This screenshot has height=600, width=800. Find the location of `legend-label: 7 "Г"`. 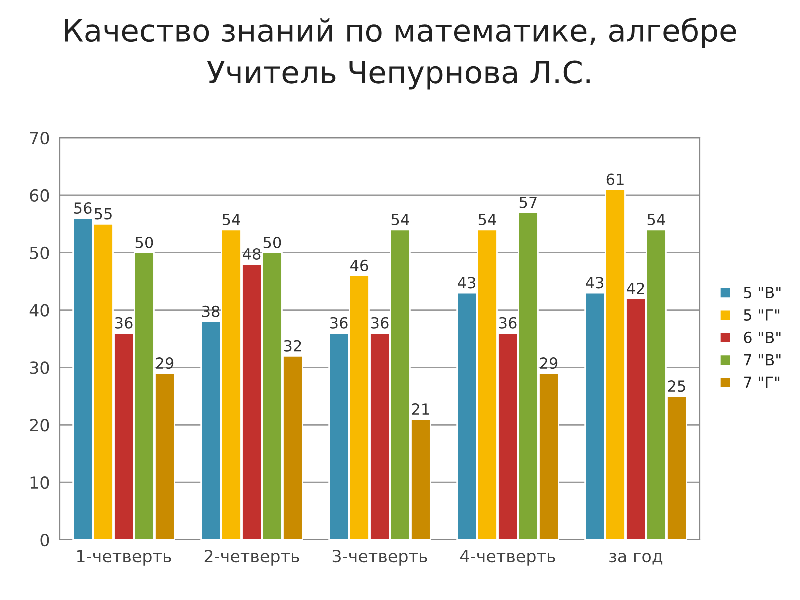

legend-label: 7 "Г" is located at coordinates (762, 382).